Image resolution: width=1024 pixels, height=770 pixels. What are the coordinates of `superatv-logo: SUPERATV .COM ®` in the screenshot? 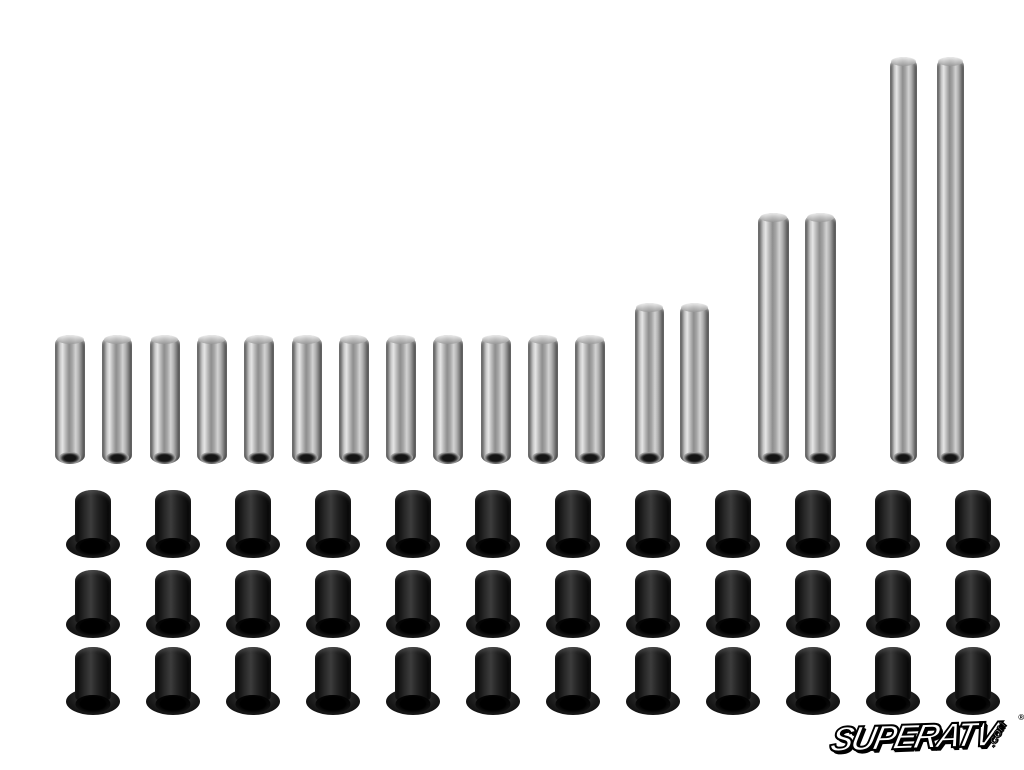 It's located at (925, 741).